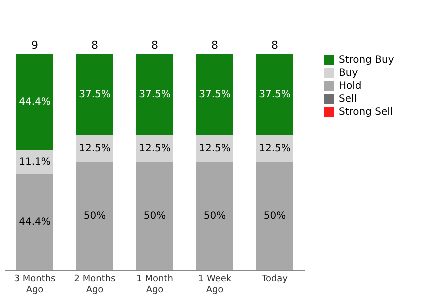 This screenshot has width=440, height=300. What do you see at coordinates (274, 279) in the screenshot?
I see `x-tick-label: Today` at bounding box center [274, 279].